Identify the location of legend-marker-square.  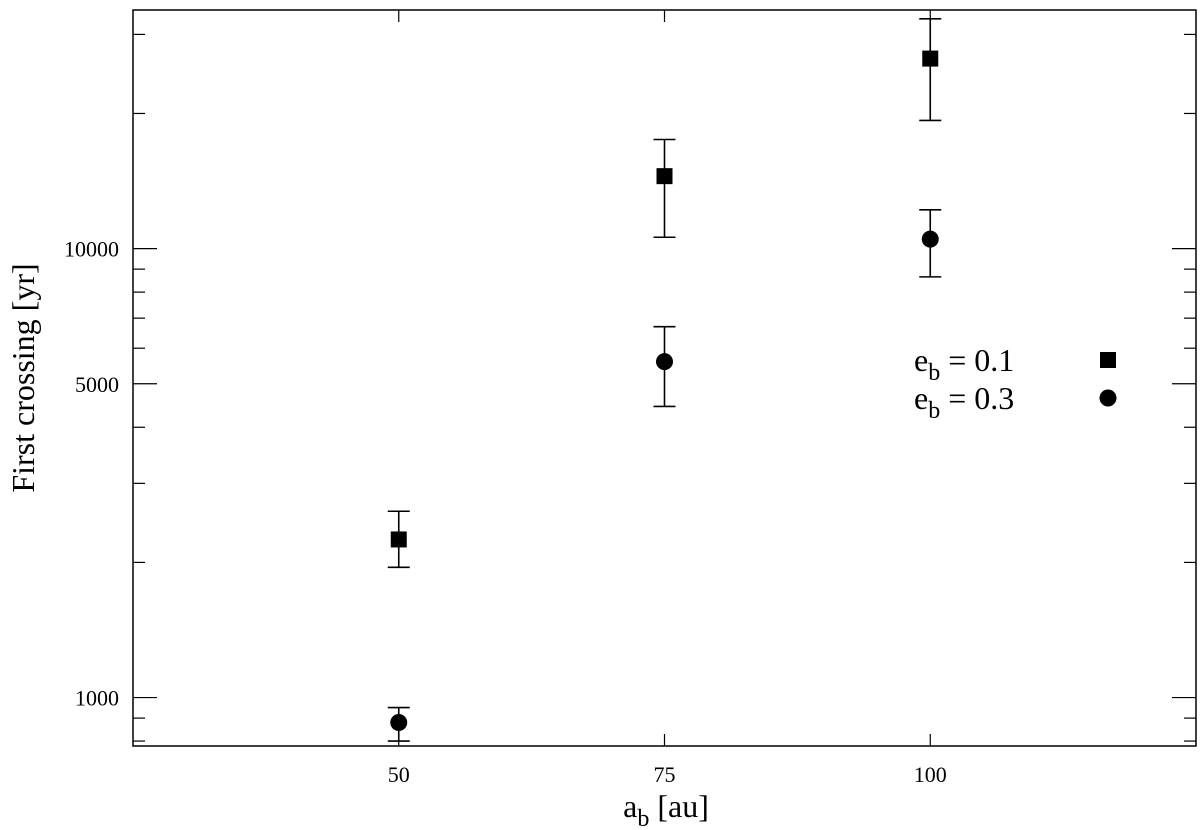
(1108, 360).